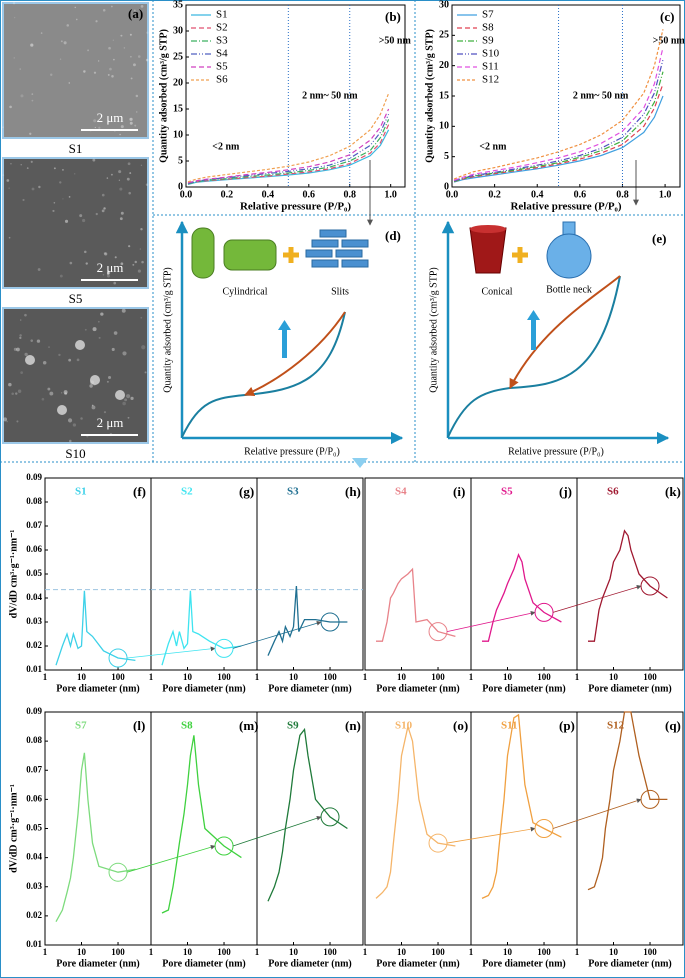  What do you see at coordinates (246, 491) in the screenshot?
I see `panel-label: (g)` at bounding box center [246, 491].